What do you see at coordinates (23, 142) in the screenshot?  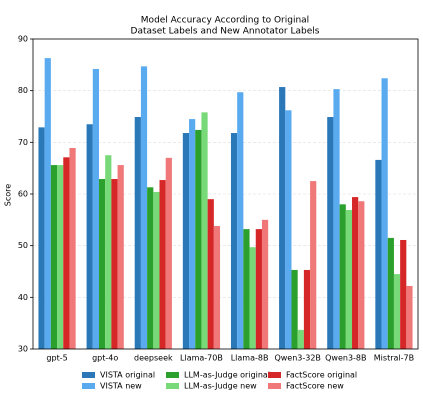 I see `y-tick-label: 70` at bounding box center [23, 142].